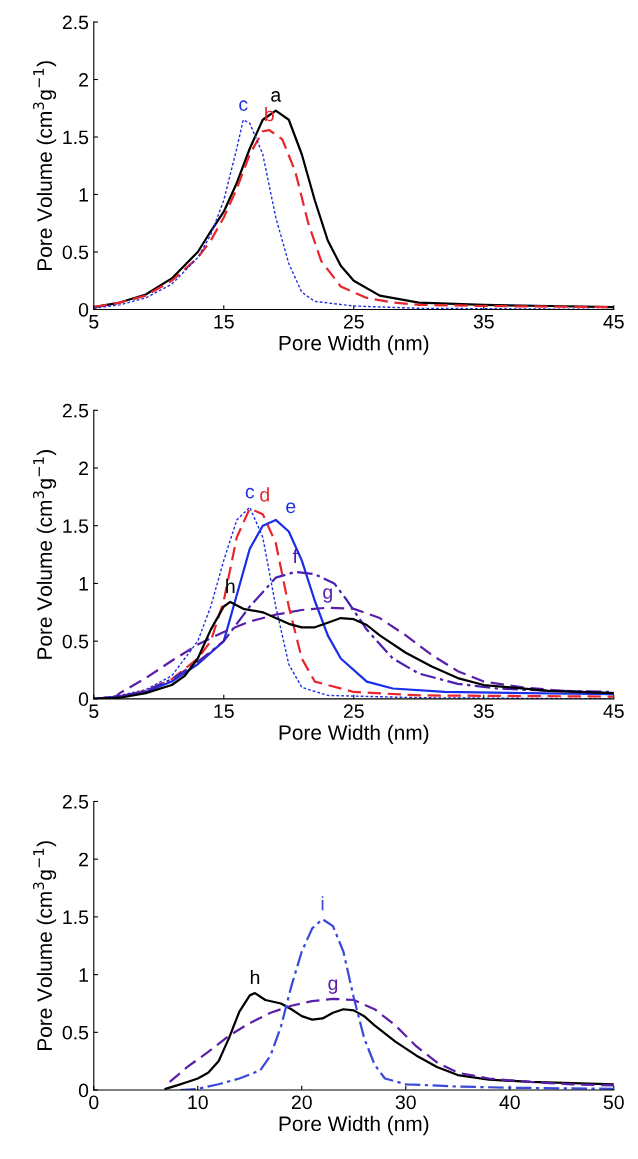 Image resolution: width=638 pixels, height=1159 pixels. Describe the element at coordinates (291, 508) in the screenshot. I see `series-label: e` at that location.